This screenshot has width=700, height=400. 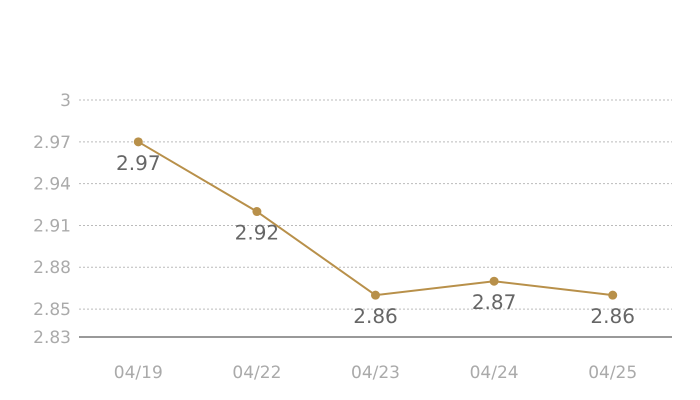 What do you see at coordinates (138, 162) in the screenshot?
I see `data-label: 2.97` at bounding box center [138, 162].